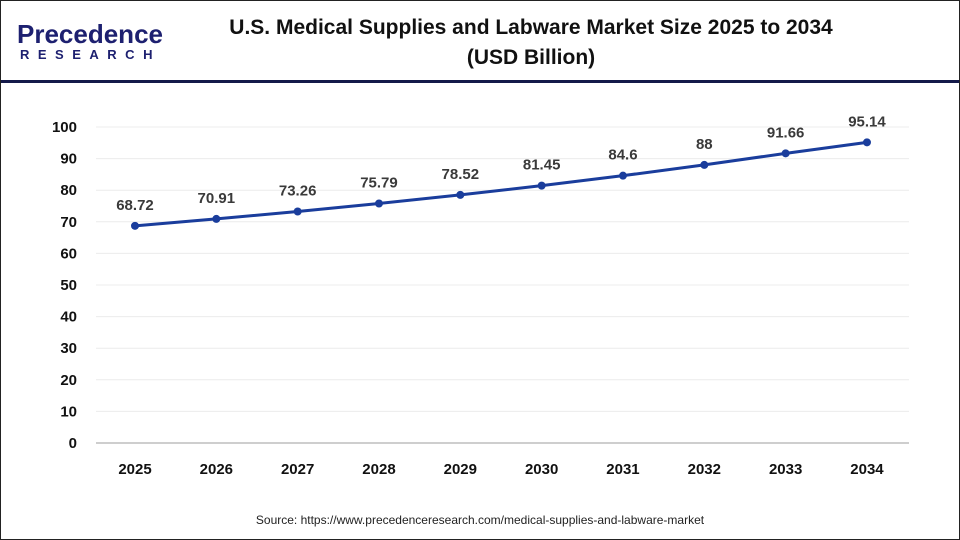  I want to click on x-tick-label: 2026, so click(216, 469).